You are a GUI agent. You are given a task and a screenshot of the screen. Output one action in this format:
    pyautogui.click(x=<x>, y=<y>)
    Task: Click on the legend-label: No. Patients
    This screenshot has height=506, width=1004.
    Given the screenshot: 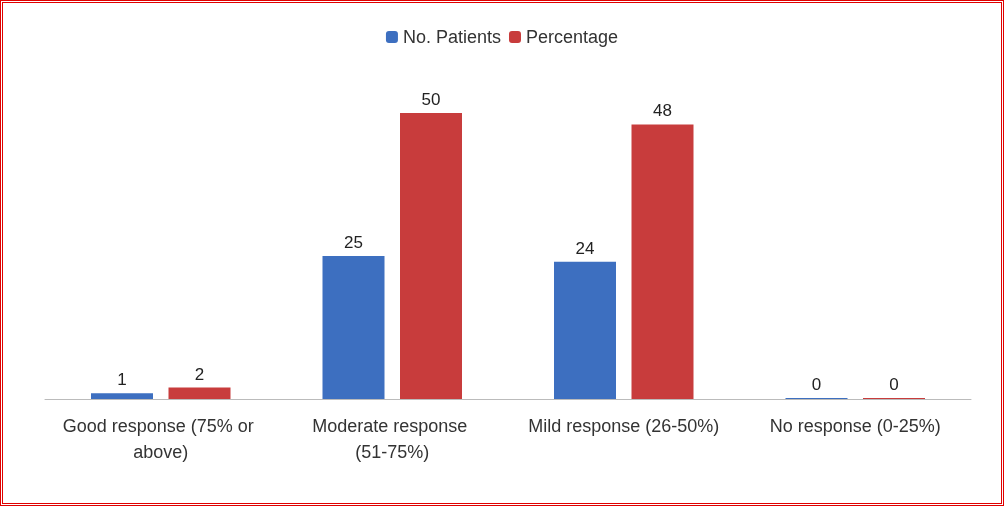 What is the action you would take?
    pyautogui.click(x=451, y=37)
    